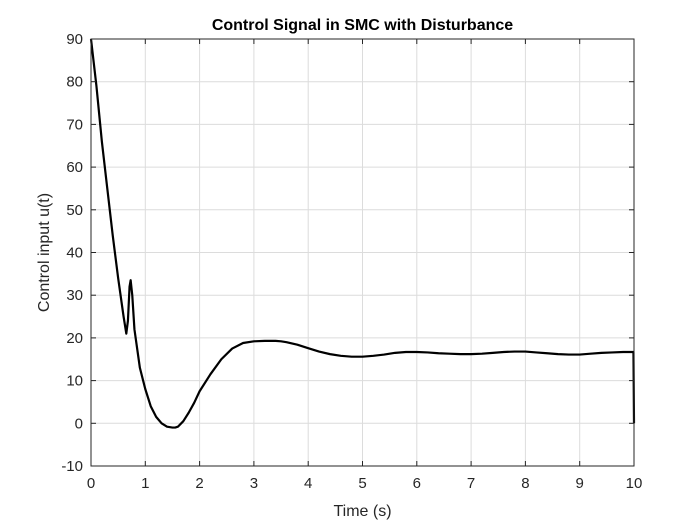 The image size is (700, 525). What do you see at coordinates (74, 210) in the screenshot?
I see `y-tick-label: 50` at bounding box center [74, 210].